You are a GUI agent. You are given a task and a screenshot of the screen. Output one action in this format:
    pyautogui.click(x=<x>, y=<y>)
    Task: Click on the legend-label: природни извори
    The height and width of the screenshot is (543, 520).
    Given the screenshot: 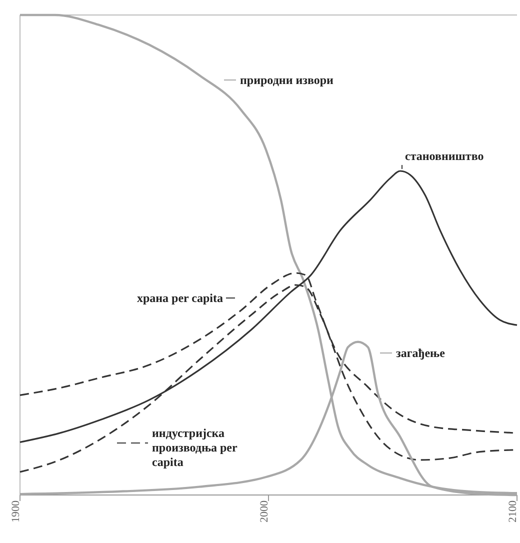 What is the action you would take?
    pyautogui.click(x=287, y=80)
    